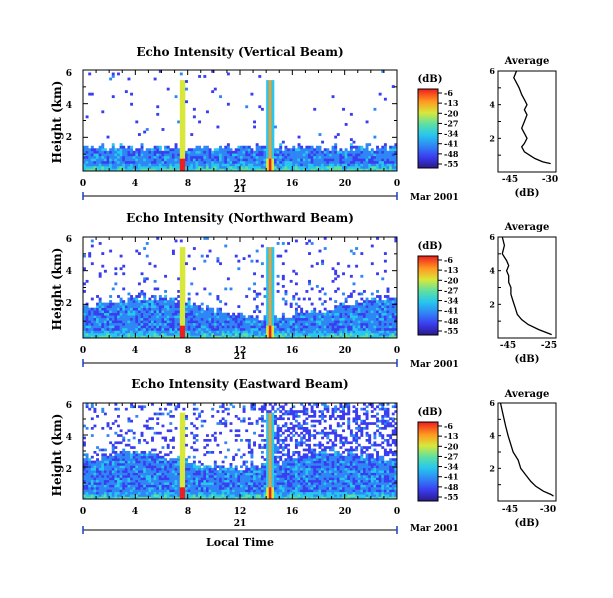  I want to click on colorbar-tick-label: -6, so click(448, 260).